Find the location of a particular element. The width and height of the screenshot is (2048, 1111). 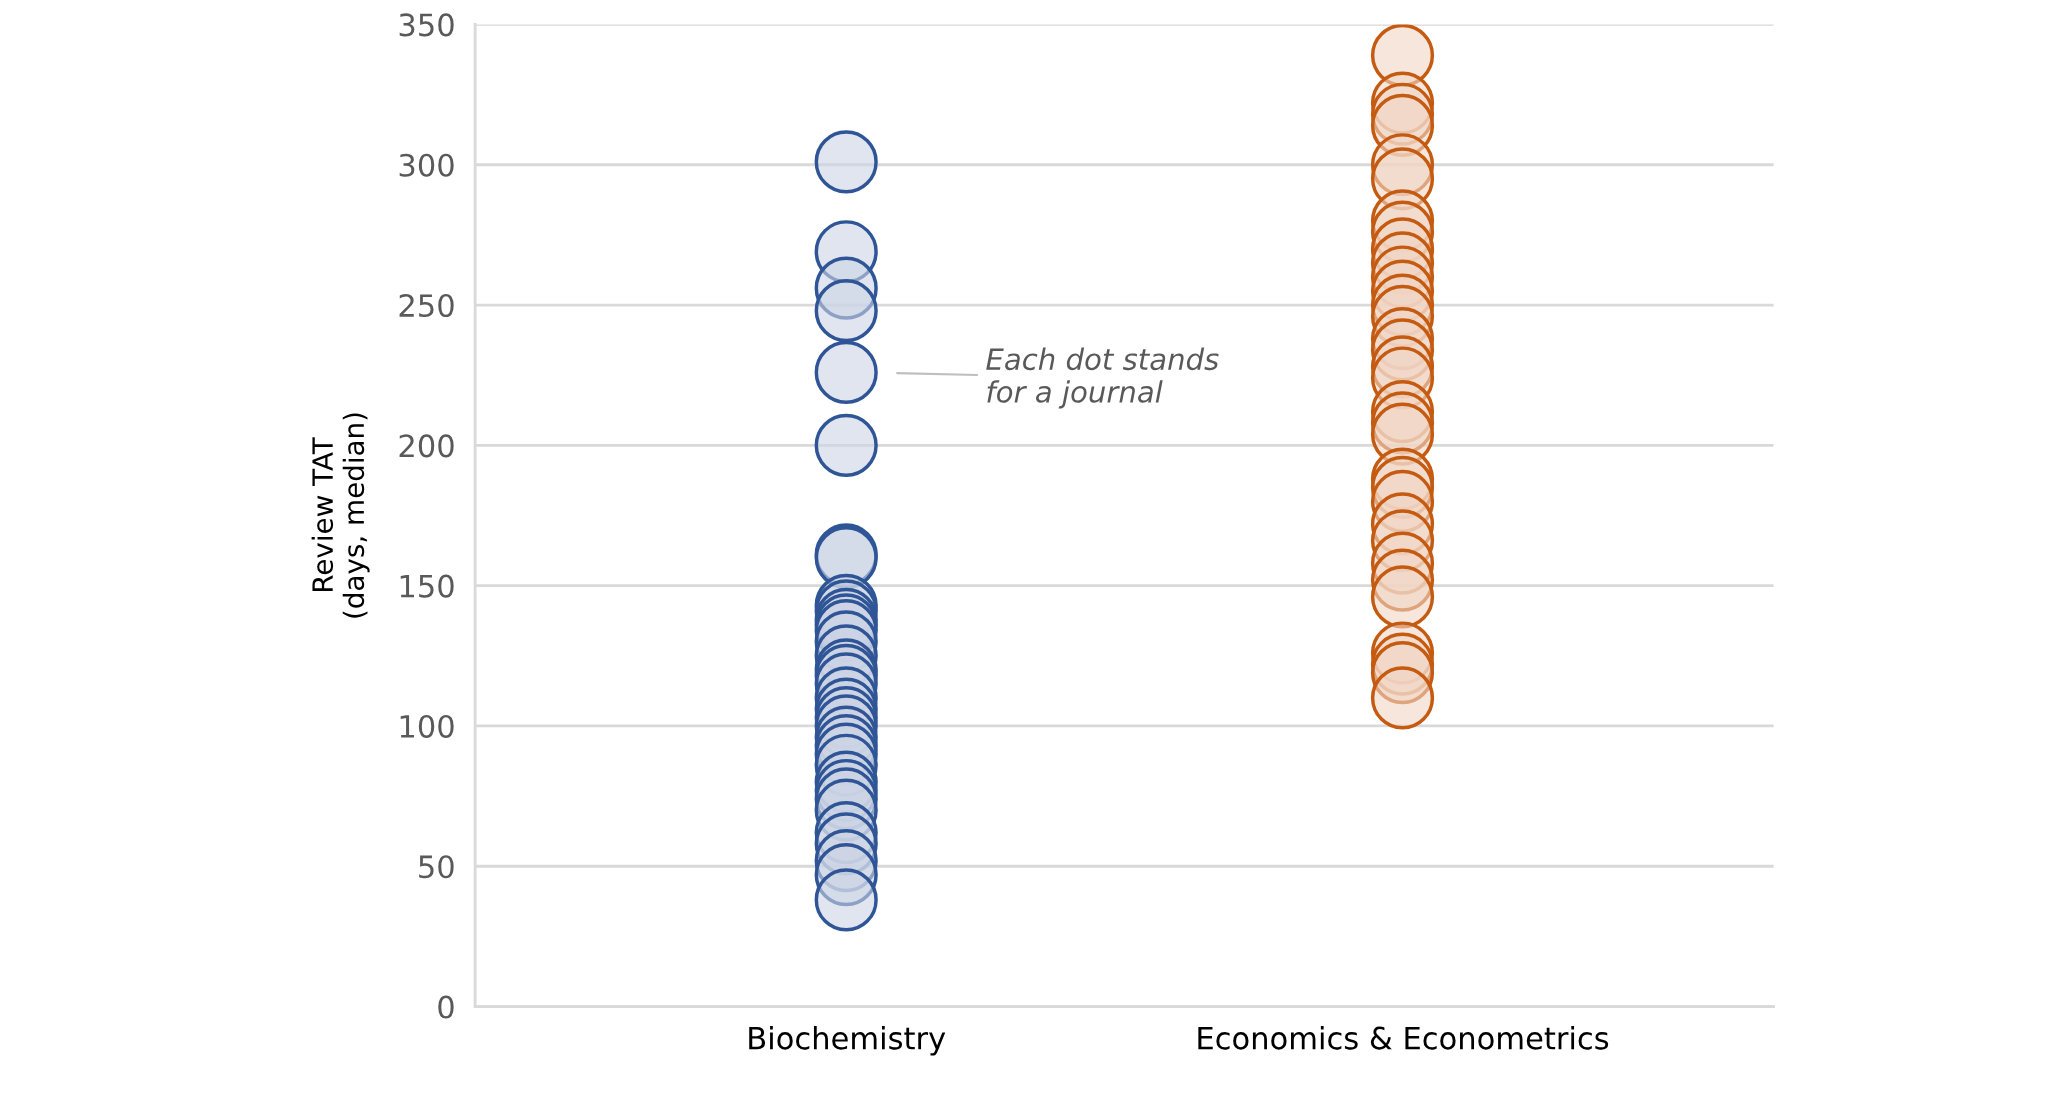

y-axis-title: Review TAT (days, median) is located at coordinates (340, 515).